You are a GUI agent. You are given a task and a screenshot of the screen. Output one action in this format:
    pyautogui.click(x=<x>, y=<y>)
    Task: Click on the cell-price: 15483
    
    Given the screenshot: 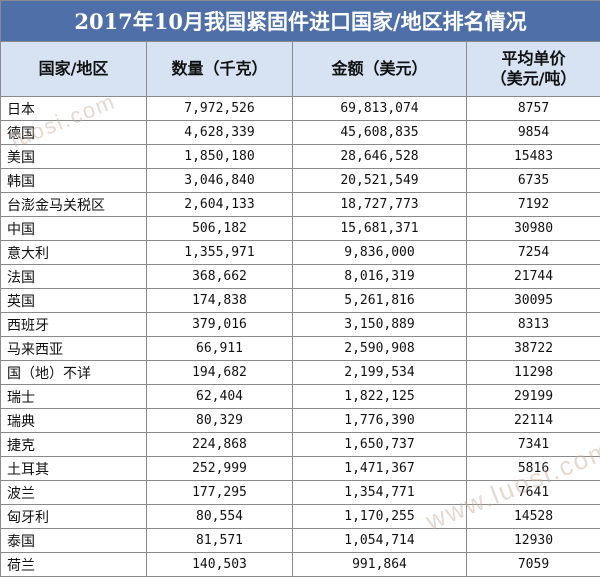 What is the action you would take?
    pyautogui.click(x=532, y=156)
    